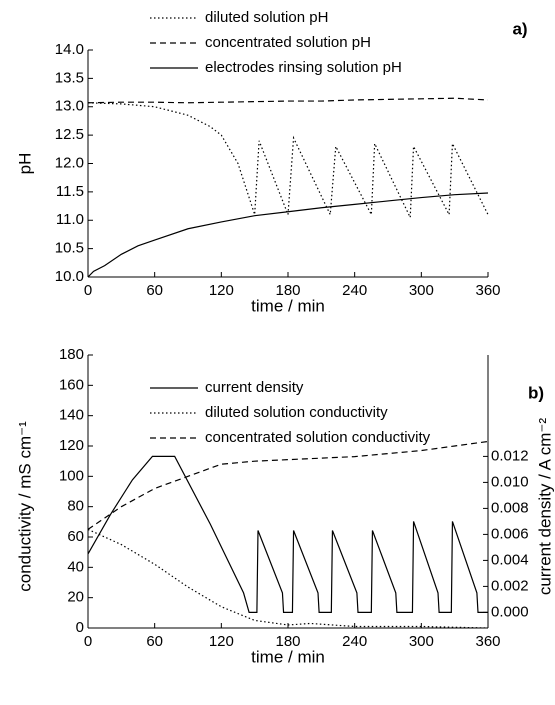 The width and height of the screenshot is (555, 705). I want to click on y-tick-label: 180, so click(71, 354).